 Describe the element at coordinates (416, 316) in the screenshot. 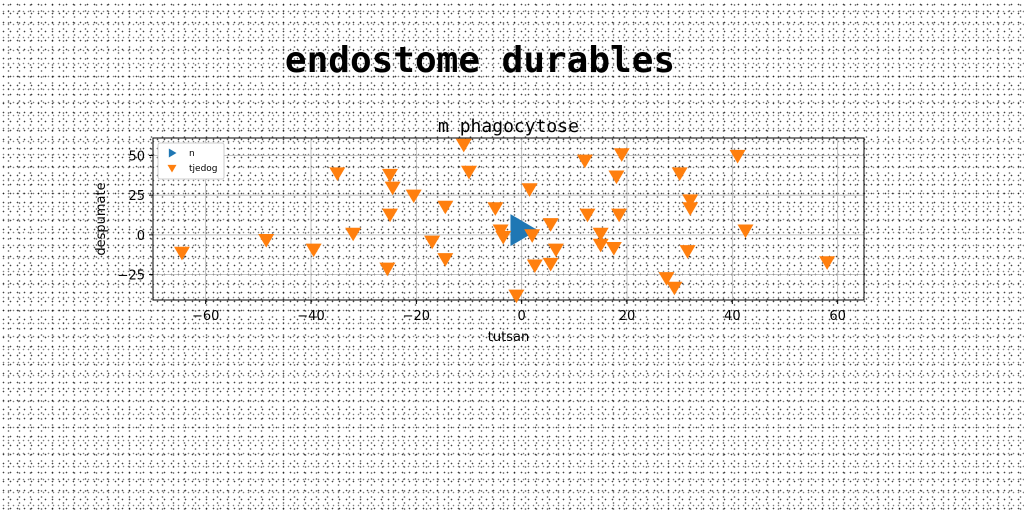

I see `x-tick-label: −20` at that location.